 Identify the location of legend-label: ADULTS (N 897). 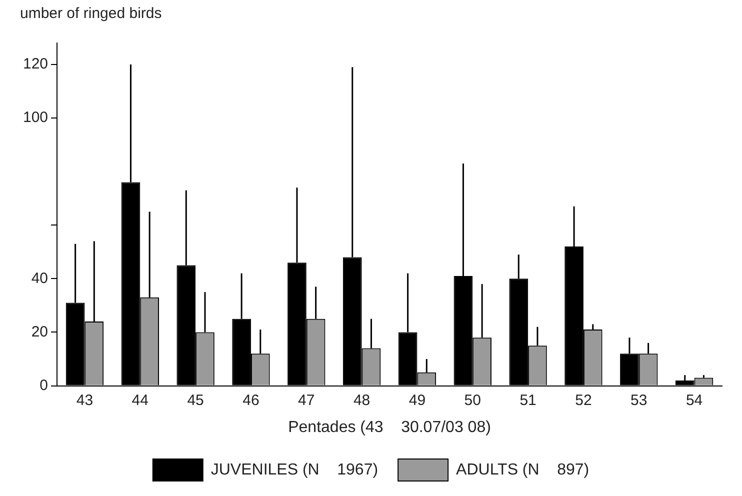
(523, 469).